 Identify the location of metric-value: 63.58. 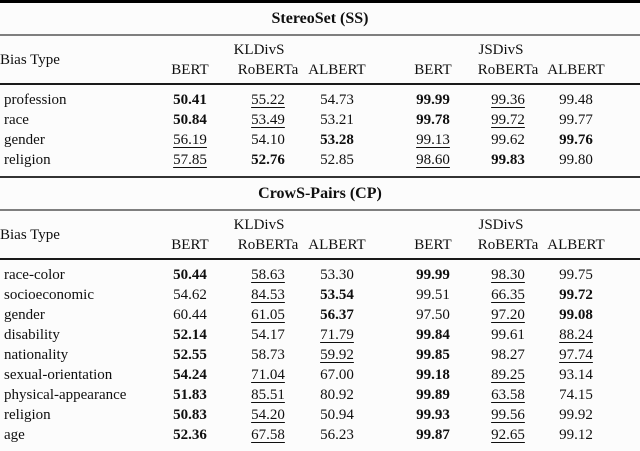
(508, 395).